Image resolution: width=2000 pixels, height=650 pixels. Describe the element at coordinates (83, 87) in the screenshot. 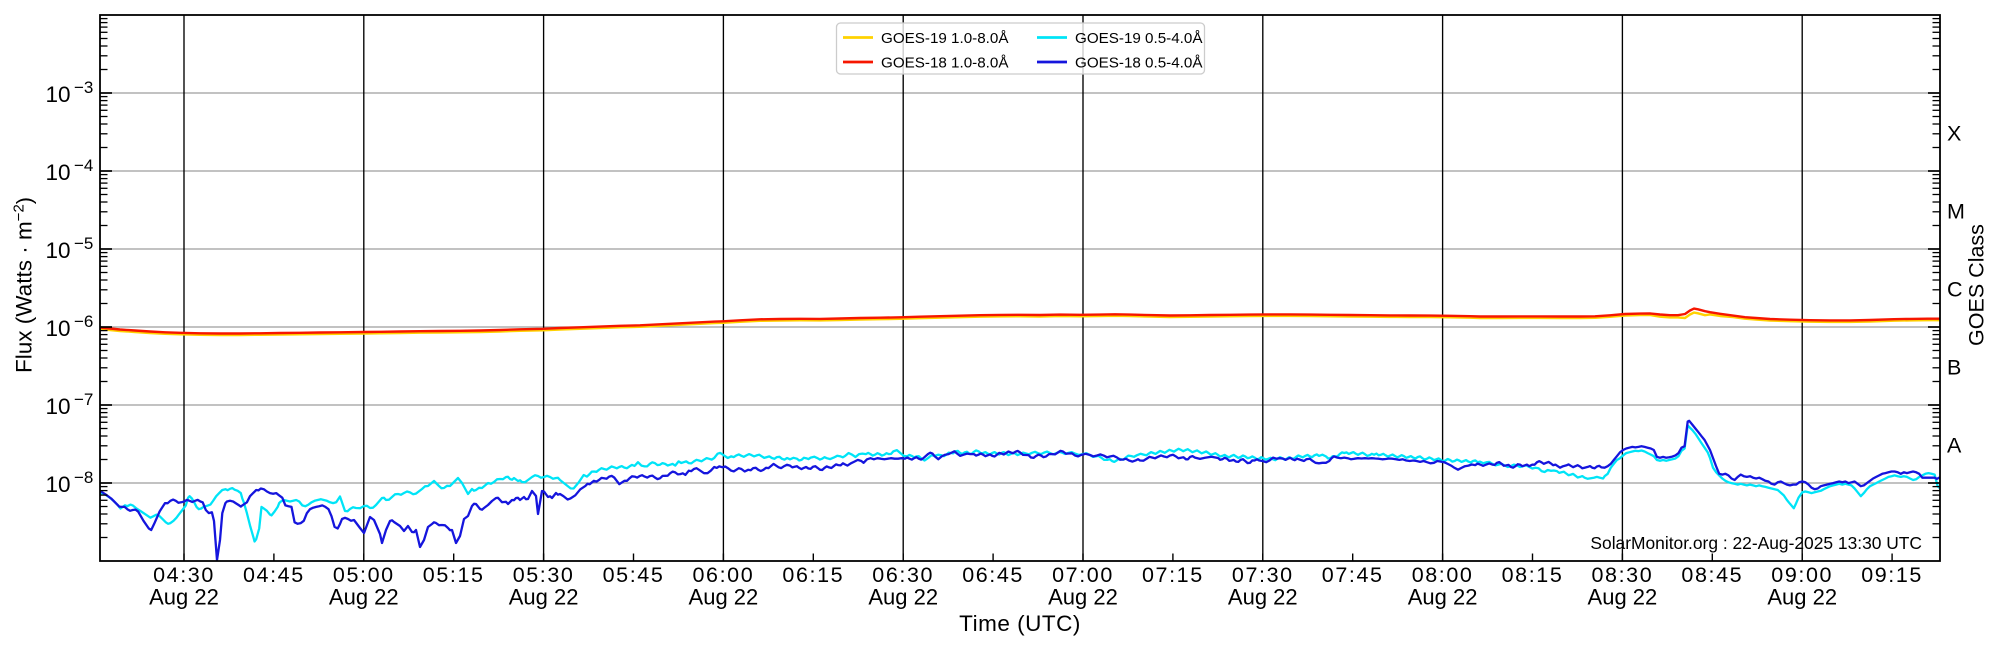

I see `svg-text: −3` at that location.